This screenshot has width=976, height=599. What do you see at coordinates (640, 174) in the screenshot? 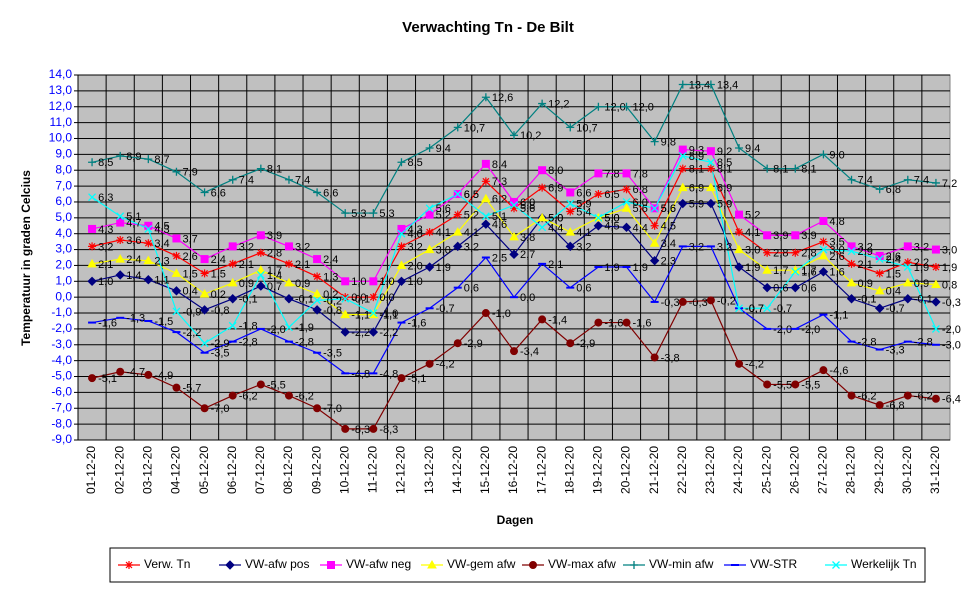
I see `data-label: 7,8` at bounding box center [640, 174].